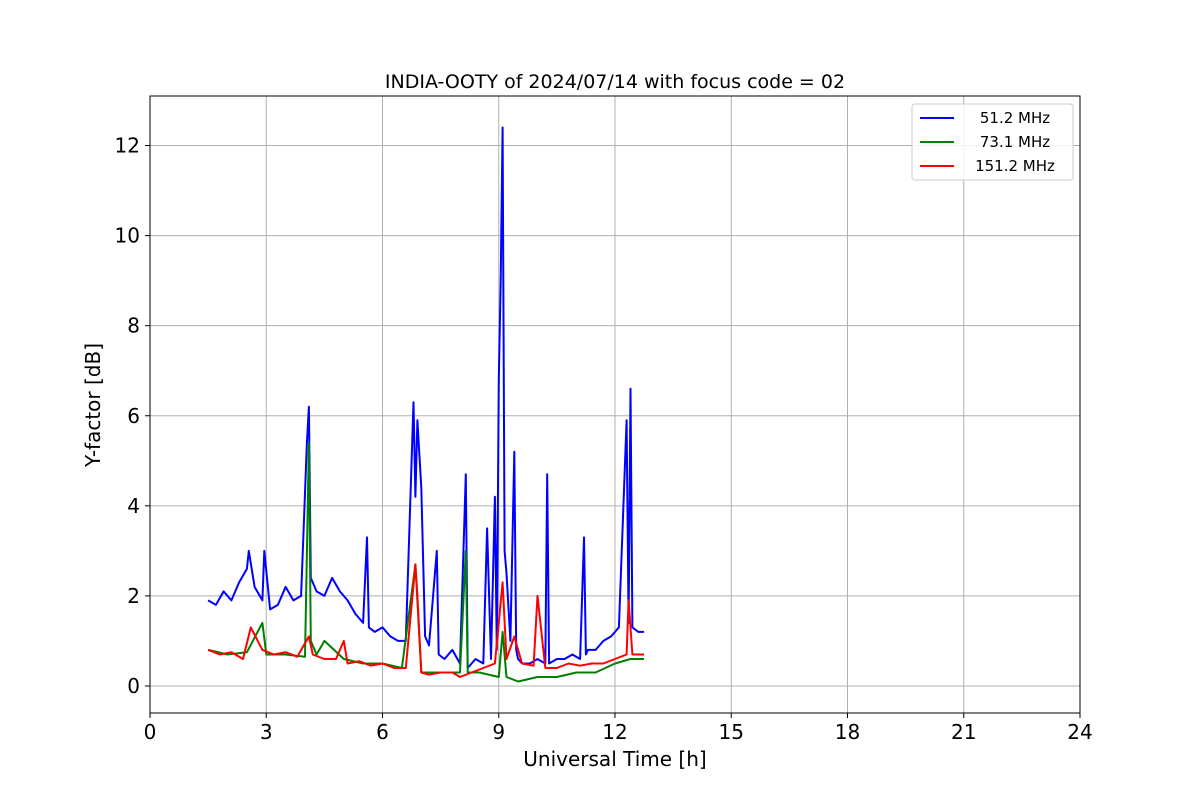 The height and width of the screenshot is (800, 1200). Describe the element at coordinates (1015, 142) in the screenshot. I see `legend-label-73-1-mhz: 73.1 MHz` at that location.